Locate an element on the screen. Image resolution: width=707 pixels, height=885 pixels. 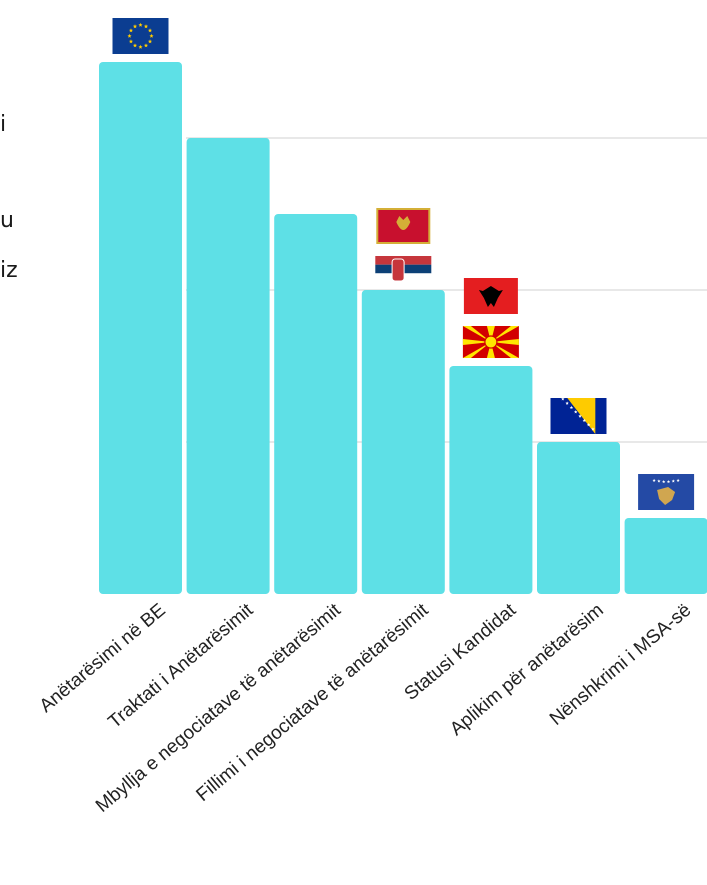
cut-off-text-2: u is located at coordinates (7, 220).